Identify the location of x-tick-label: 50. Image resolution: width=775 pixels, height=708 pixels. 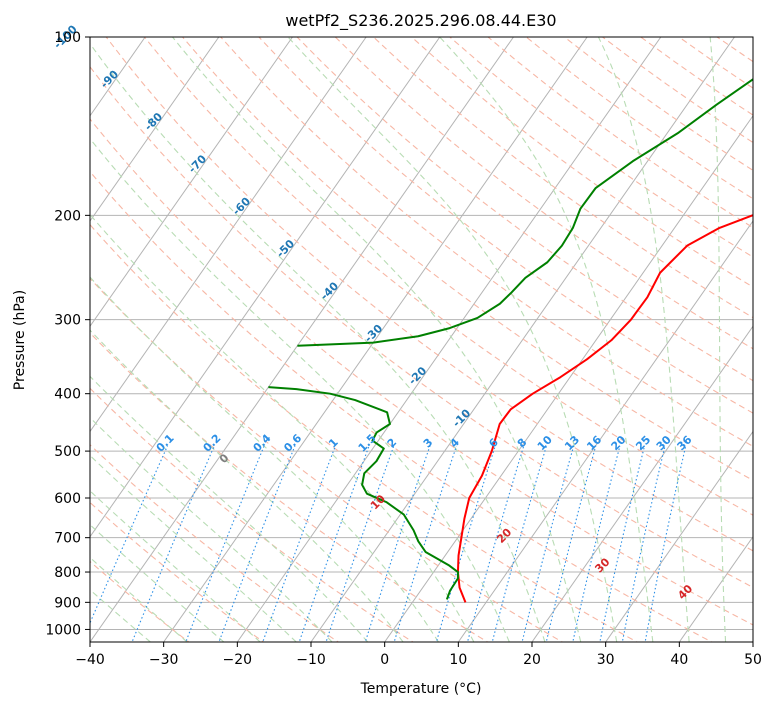
(753, 660).